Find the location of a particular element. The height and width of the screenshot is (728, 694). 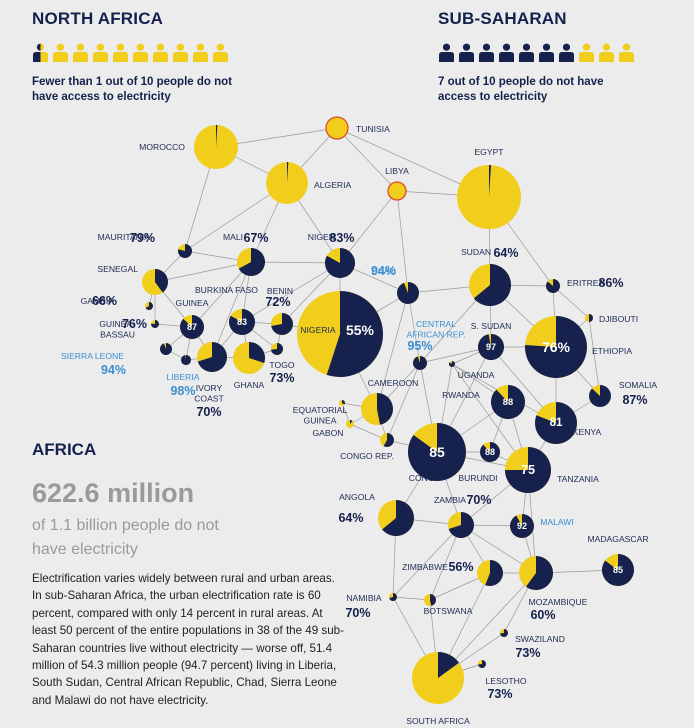

country-label: TANZANIA is located at coordinates (578, 479).